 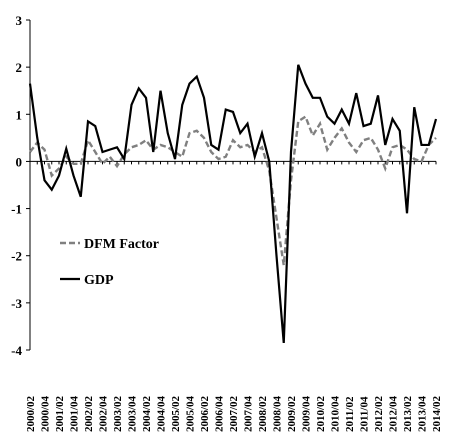 What do you see at coordinates (365, 414) in the screenshot?
I see `x-tick-label: 2011/04` at bounding box center [365, 414].